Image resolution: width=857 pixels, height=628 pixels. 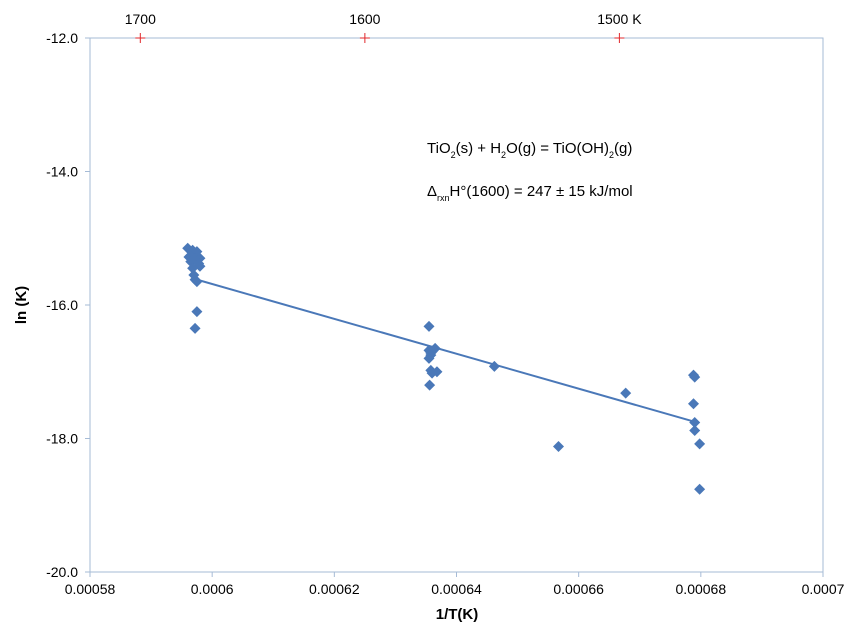 What do you see at coordinates (383, 27) in the screenshot?
I see `top-temperature-axis: 1700 1600 1500 K` at bounding box center [383, 27].